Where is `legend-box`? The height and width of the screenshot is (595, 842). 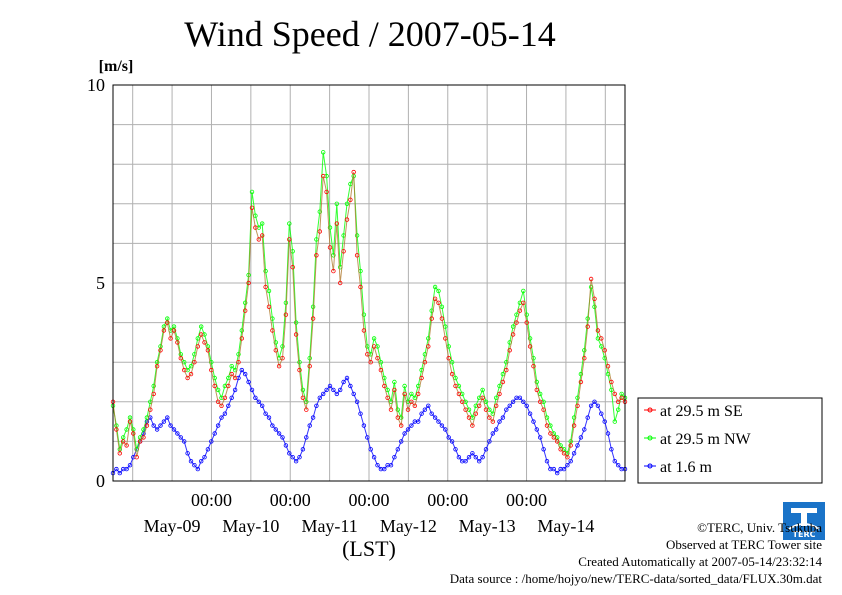
legend-box is located at coordinates (730, 440).